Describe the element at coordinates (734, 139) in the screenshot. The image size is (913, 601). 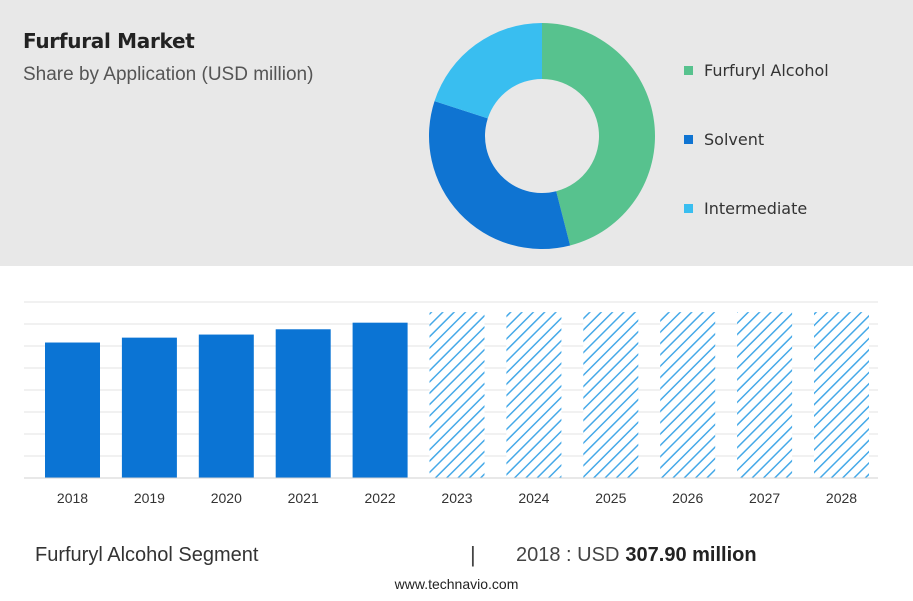
I see `legend-label-solvent: Solvent` at that location.